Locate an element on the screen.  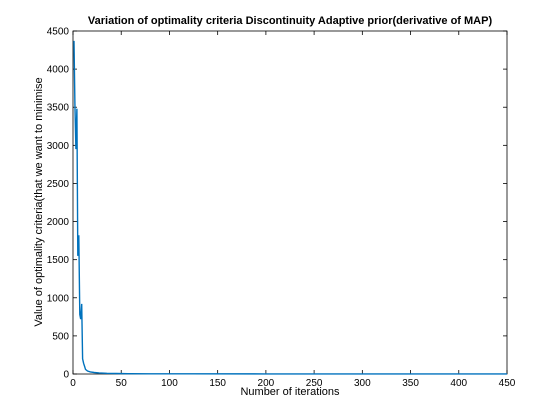
y-tick-label: 2500 is located at coordinates (58, 184).